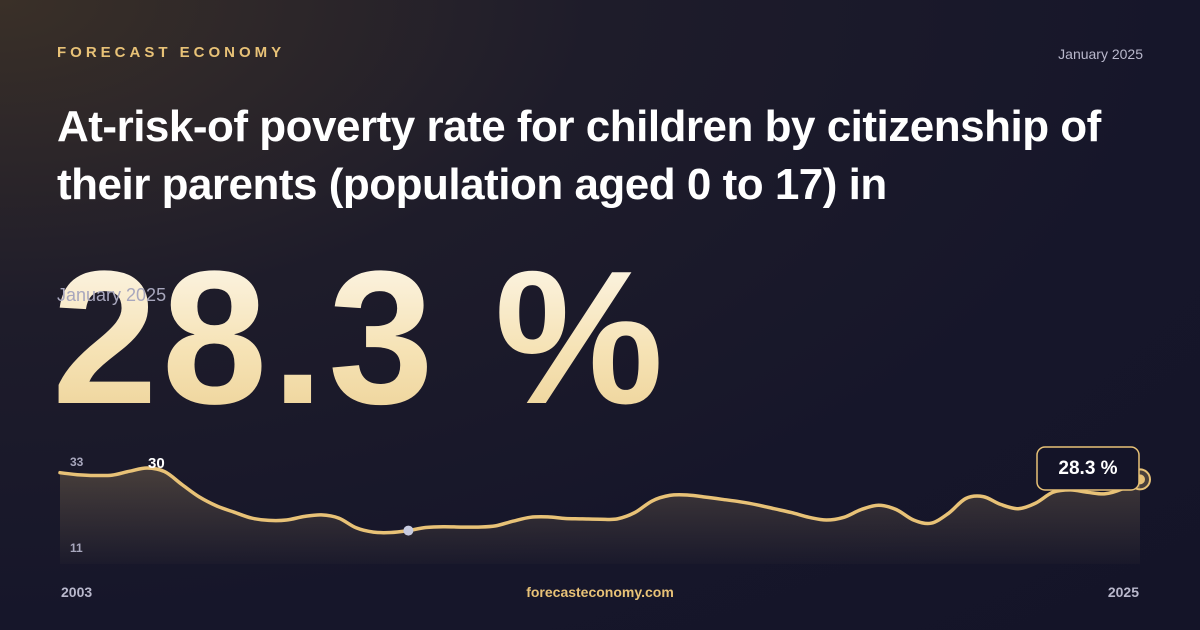  Describe the element at coordinates (600, 500) in the screenshot. I see `chart-series-line` at that location.